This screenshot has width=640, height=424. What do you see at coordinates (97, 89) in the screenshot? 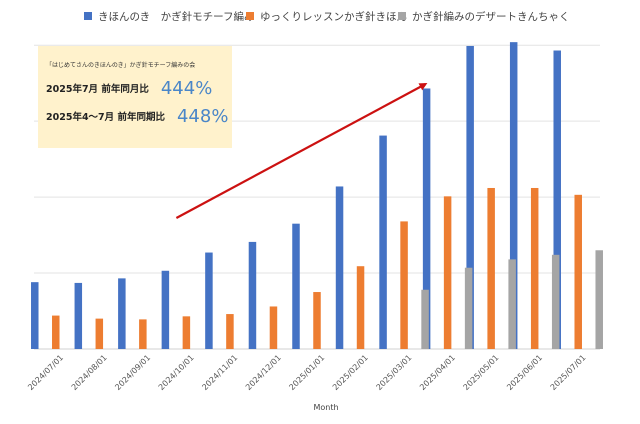
I see `annotation-label-month: 2025年7月 前年同月比` at bounding box center [97, 89].